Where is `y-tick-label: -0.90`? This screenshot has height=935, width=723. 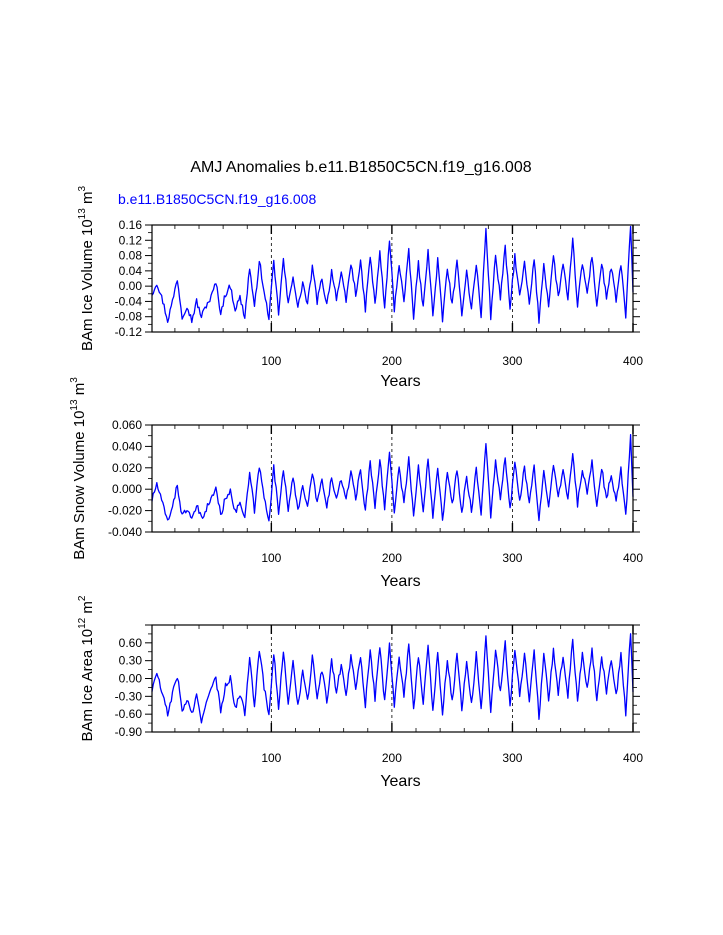
y-tick-label: -0.90 is located at coordinates (129, 732).